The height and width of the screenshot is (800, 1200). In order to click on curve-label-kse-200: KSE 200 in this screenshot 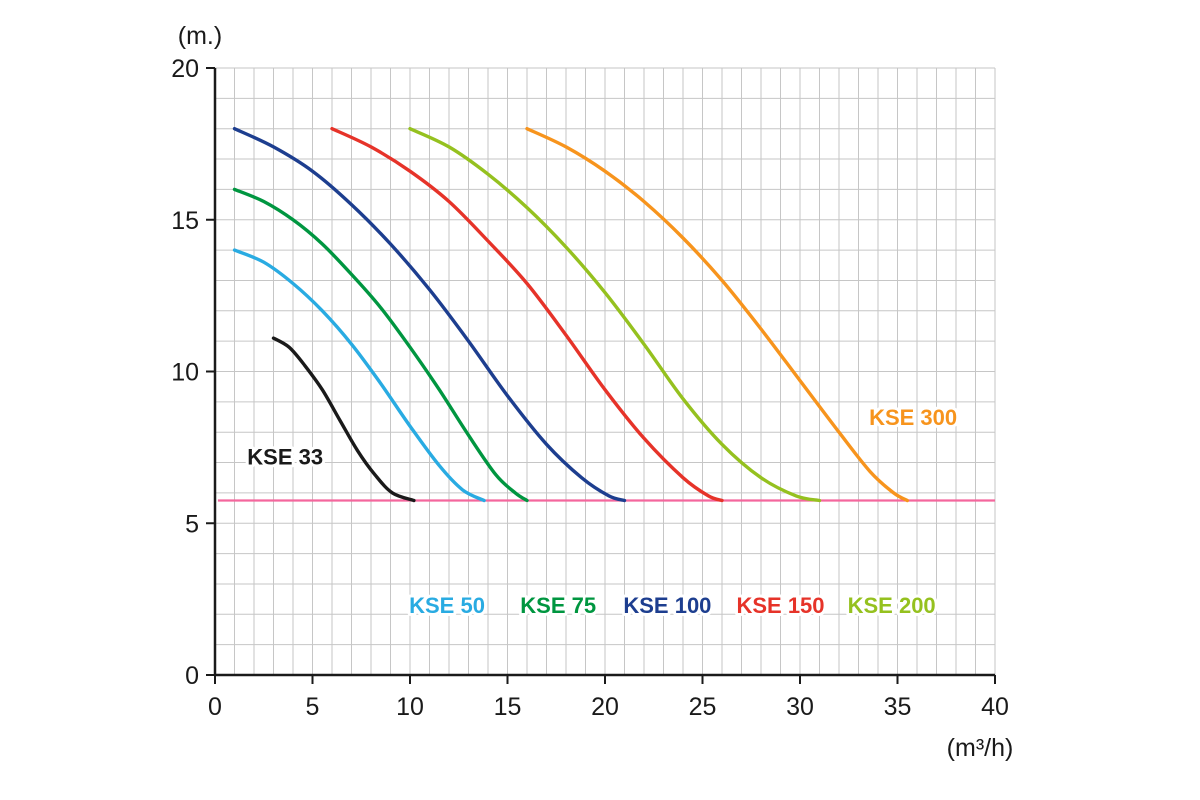, I will do `click(892, 605)`.